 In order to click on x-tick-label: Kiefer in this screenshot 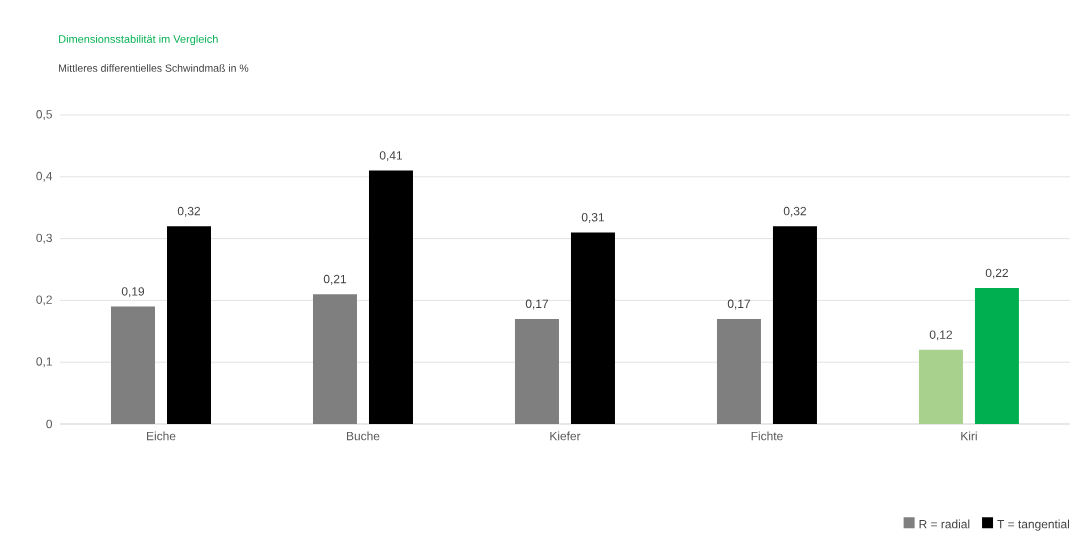, I will do `click(565, 436)`.